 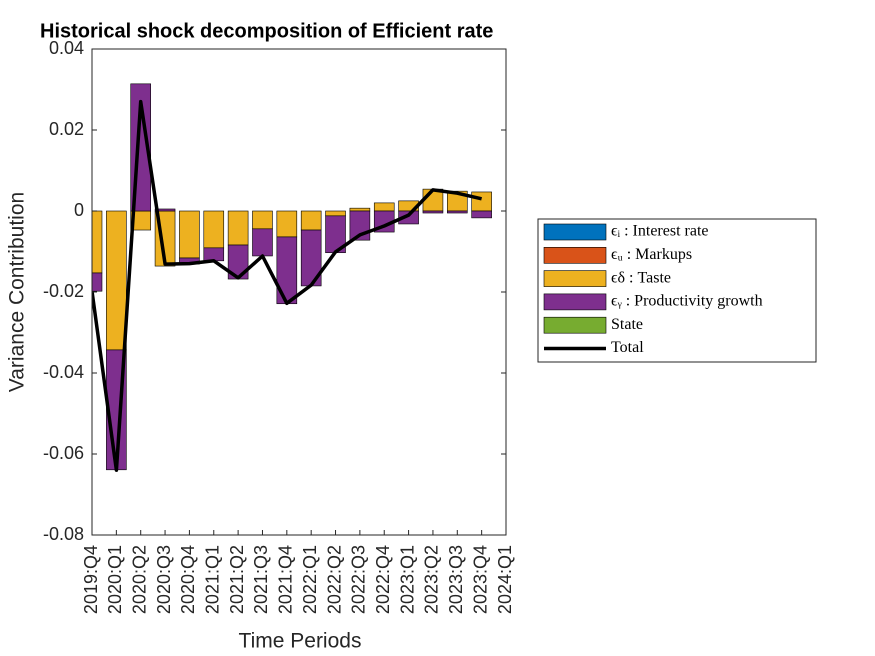 What do you see at coordinates (261, 579) in the screenshot?
I see `x-tick-label: 2021:Q3` at bounding box center [261, 579].